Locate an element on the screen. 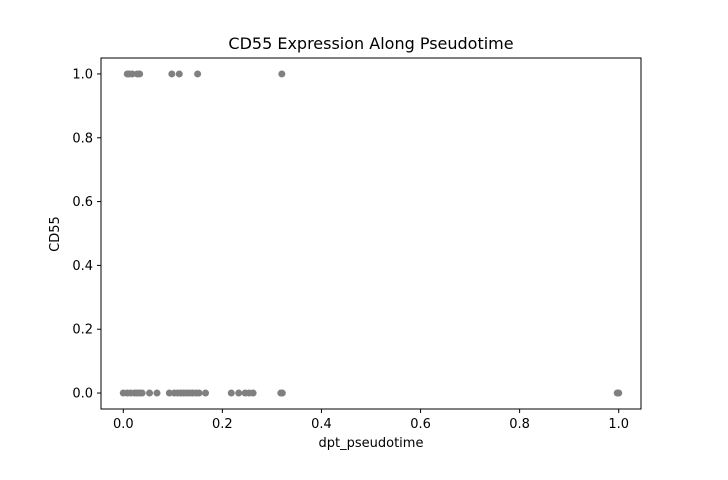 Image resolution: width=728 pixels, height=480 pixels. x-tick-label: 0.2 is located at coordinates (222, 424).